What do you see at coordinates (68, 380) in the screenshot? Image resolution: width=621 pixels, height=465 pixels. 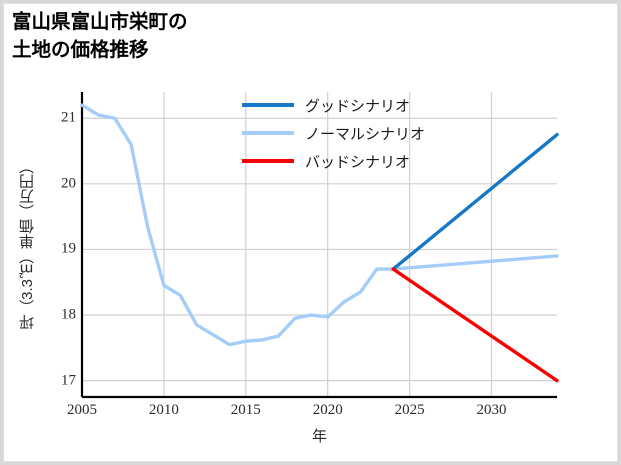 I see `y-axis-tick-label: 17` at bounding box center [68, 380].